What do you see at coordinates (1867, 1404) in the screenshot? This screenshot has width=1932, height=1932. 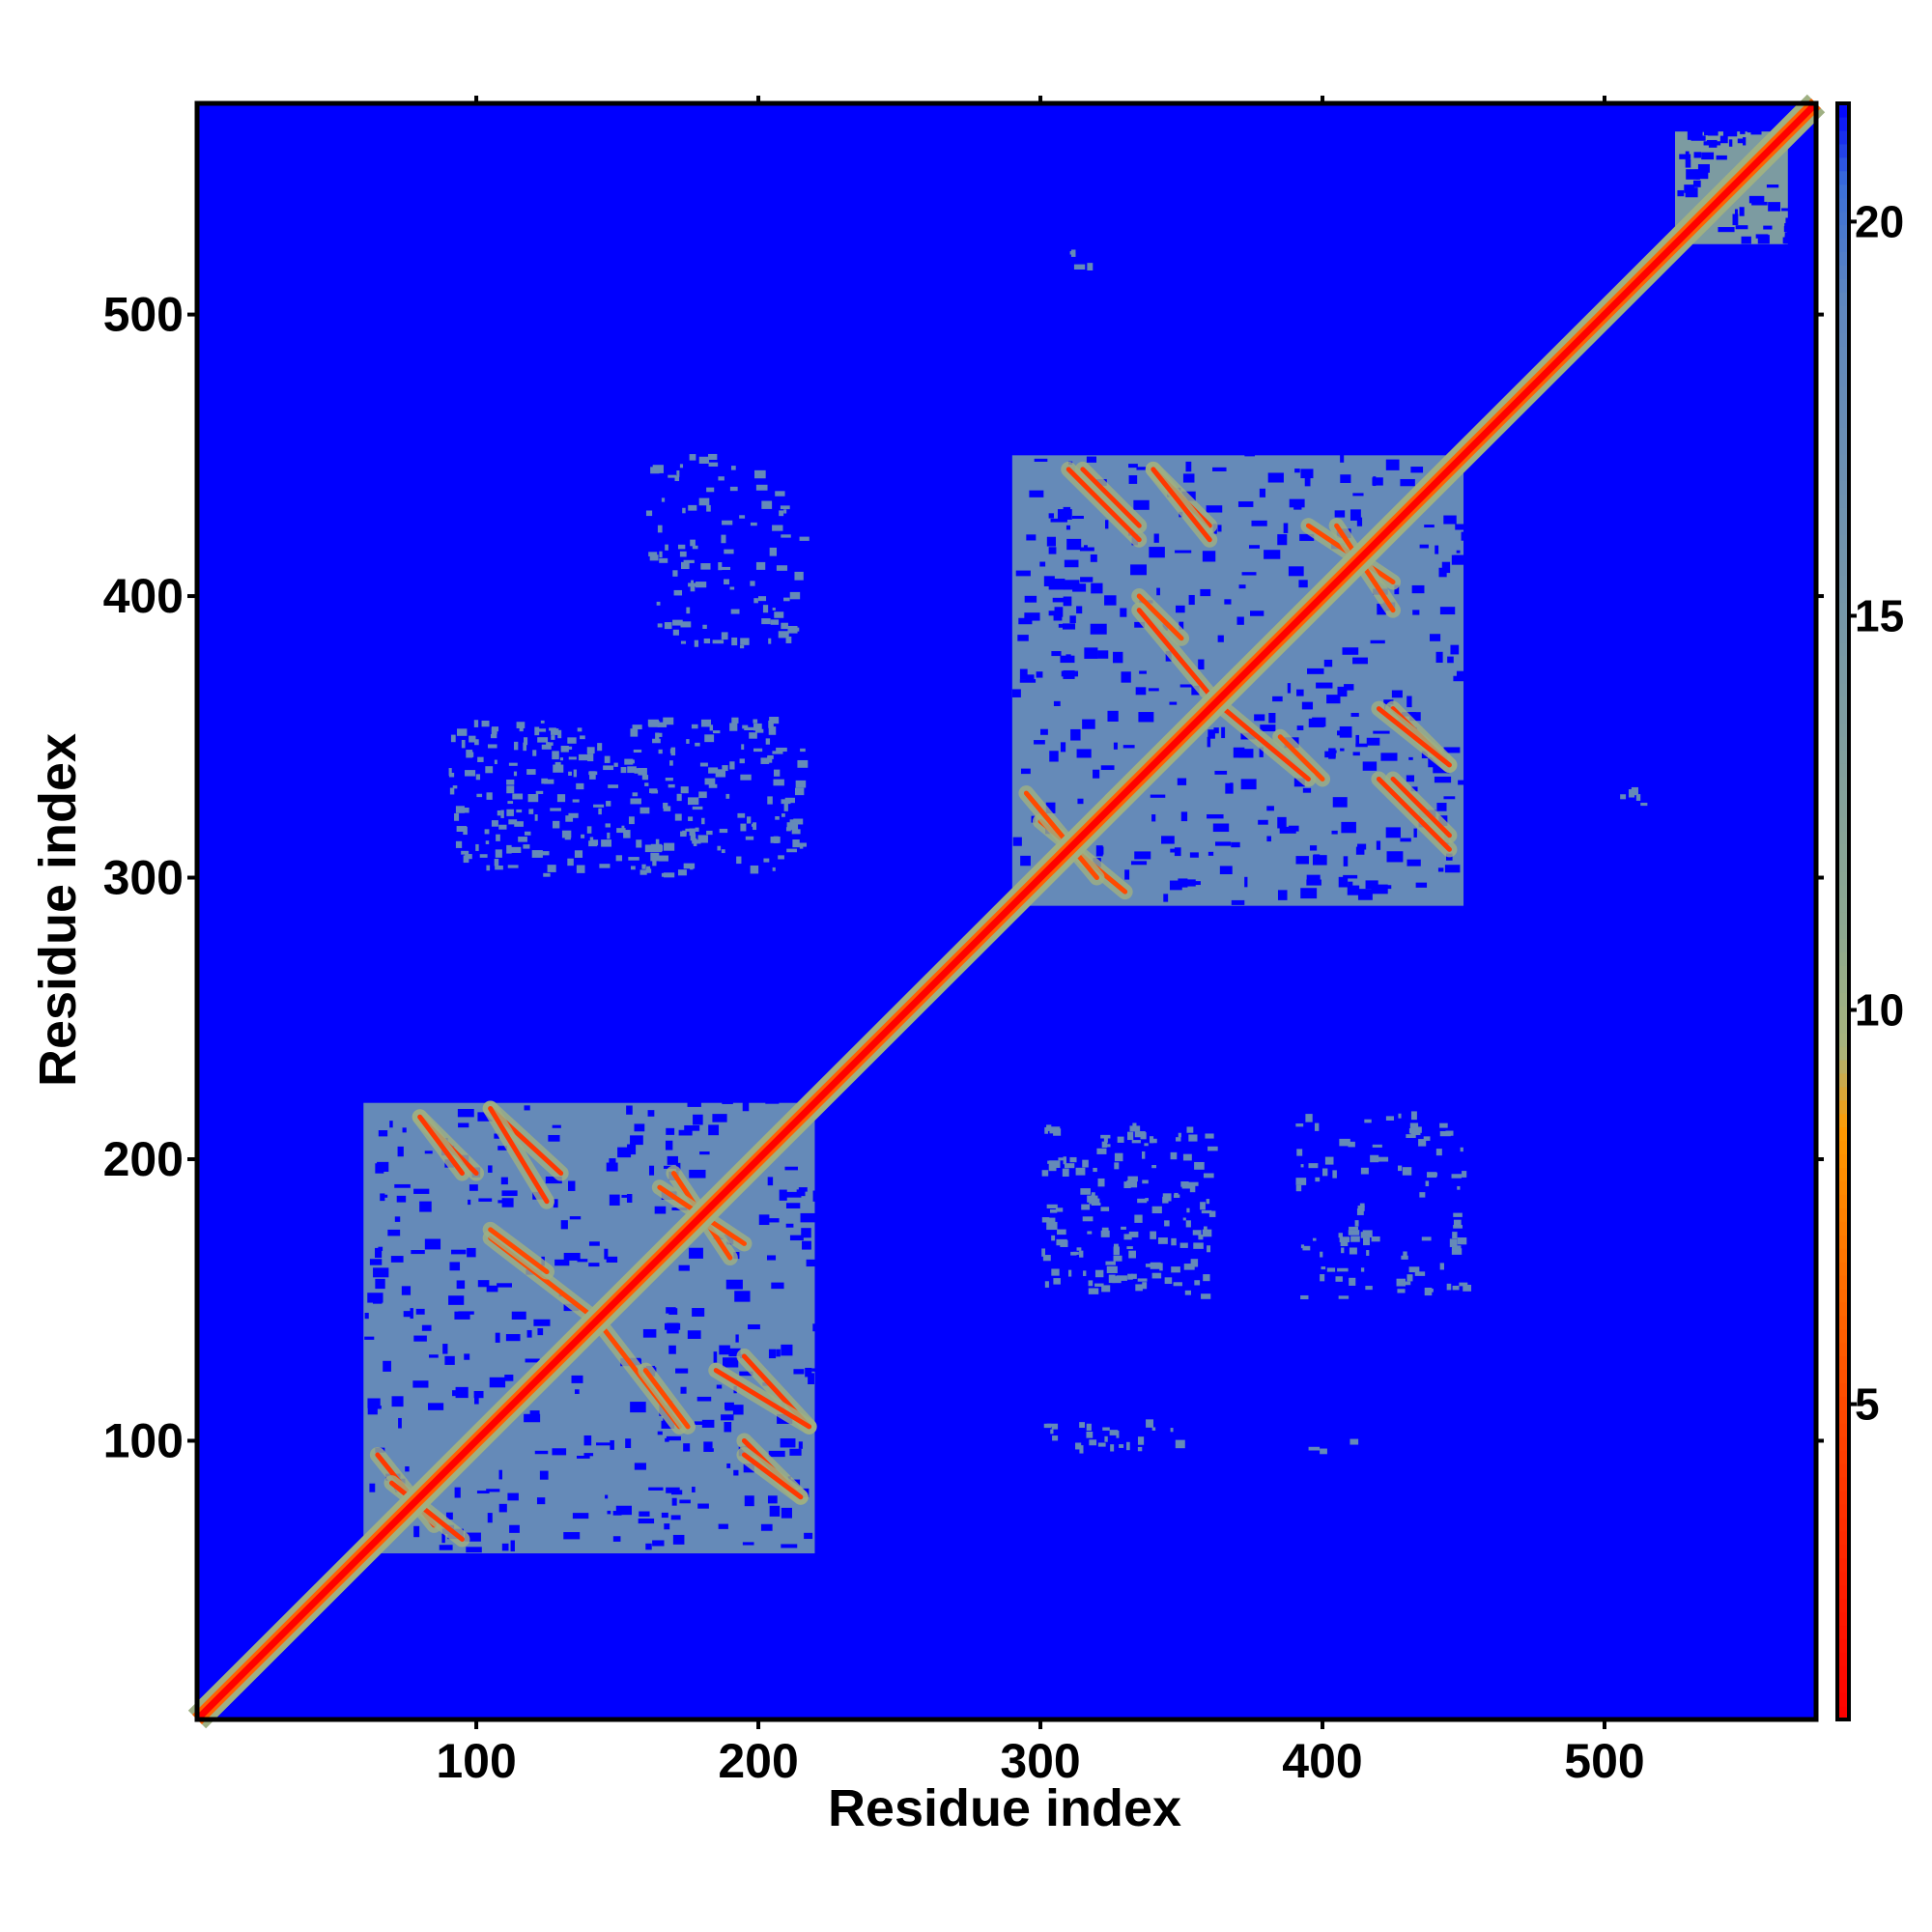 I see `colorbar-tick-label: 5` at bounding box center [1867, 1404].